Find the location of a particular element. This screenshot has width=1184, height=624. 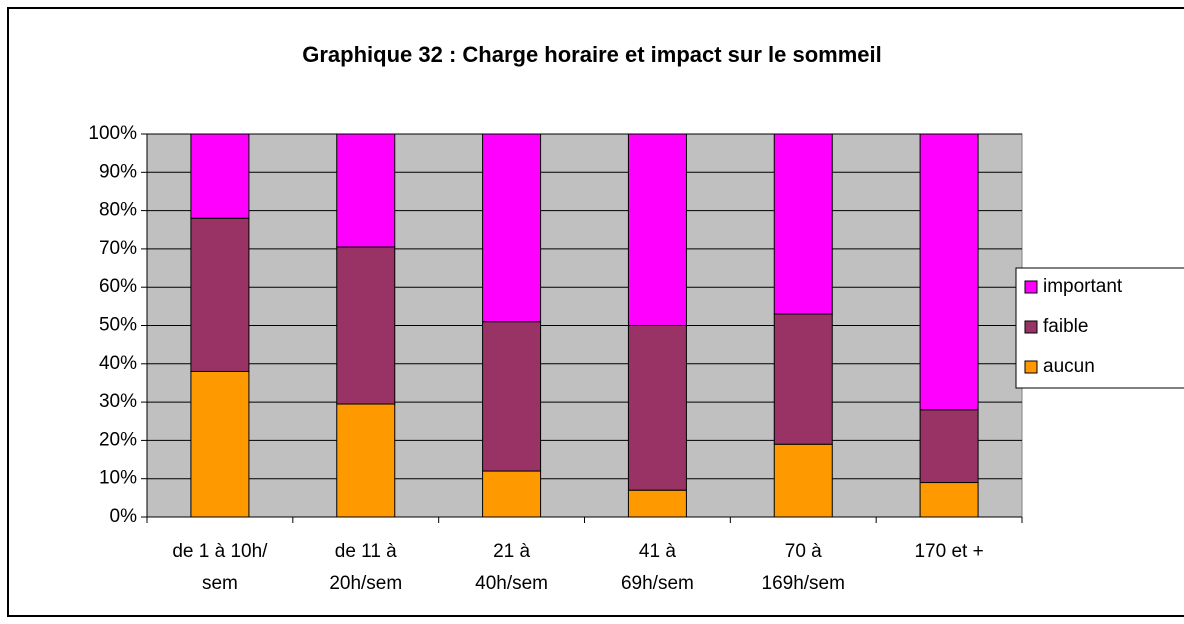

x-tick-label: sem is located at coordinates (220, 583).